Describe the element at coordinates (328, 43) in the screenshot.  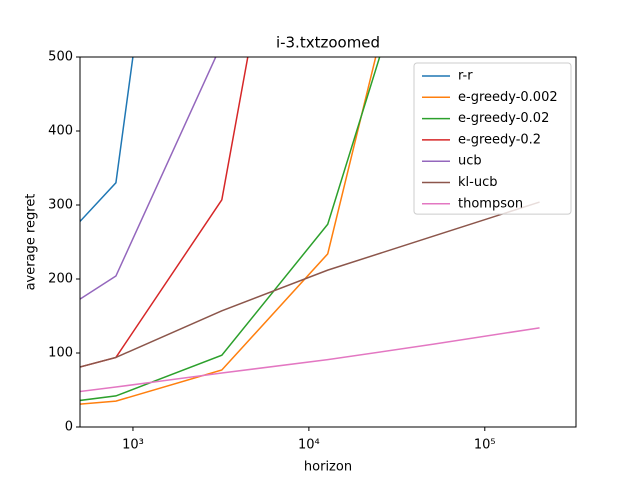
I see `chart-title: i-3.txtzoomed` at that location.